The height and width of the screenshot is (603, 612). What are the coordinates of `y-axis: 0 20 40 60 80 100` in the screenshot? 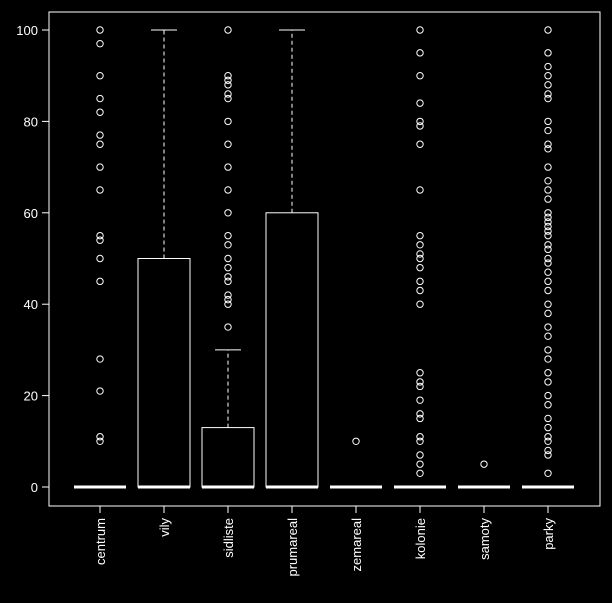 It's located at (33, 259).